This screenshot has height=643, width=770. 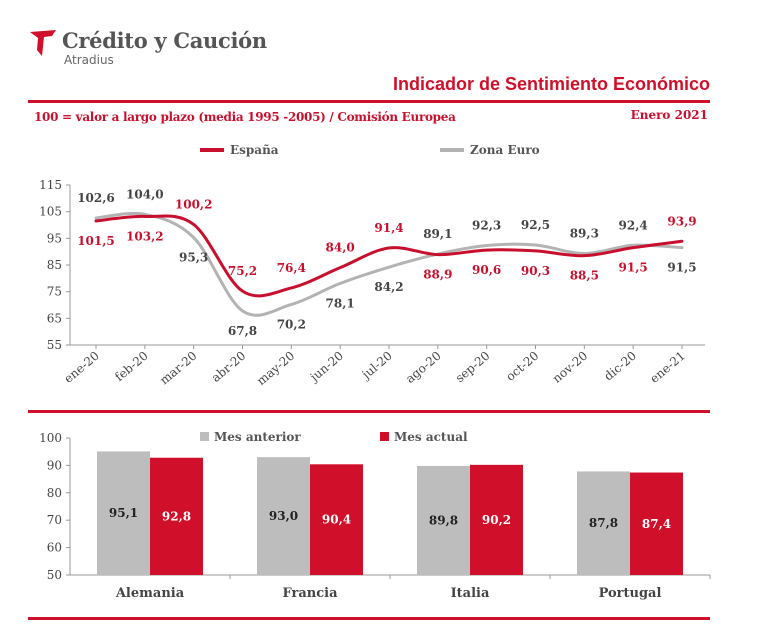 I want to click on y-tick-label-0: 55, so click(x=54, y=345).